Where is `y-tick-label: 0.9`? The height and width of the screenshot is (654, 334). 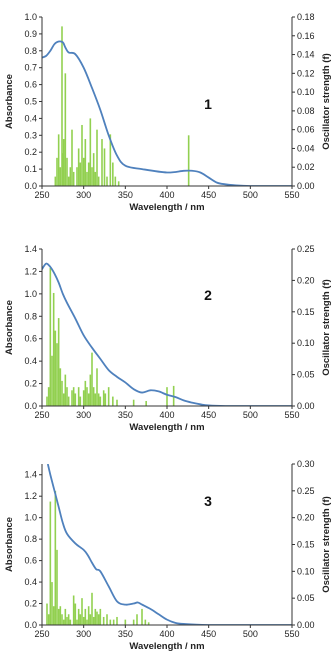
y-tick-label: 0.9 is located at coordinates (30, 34).